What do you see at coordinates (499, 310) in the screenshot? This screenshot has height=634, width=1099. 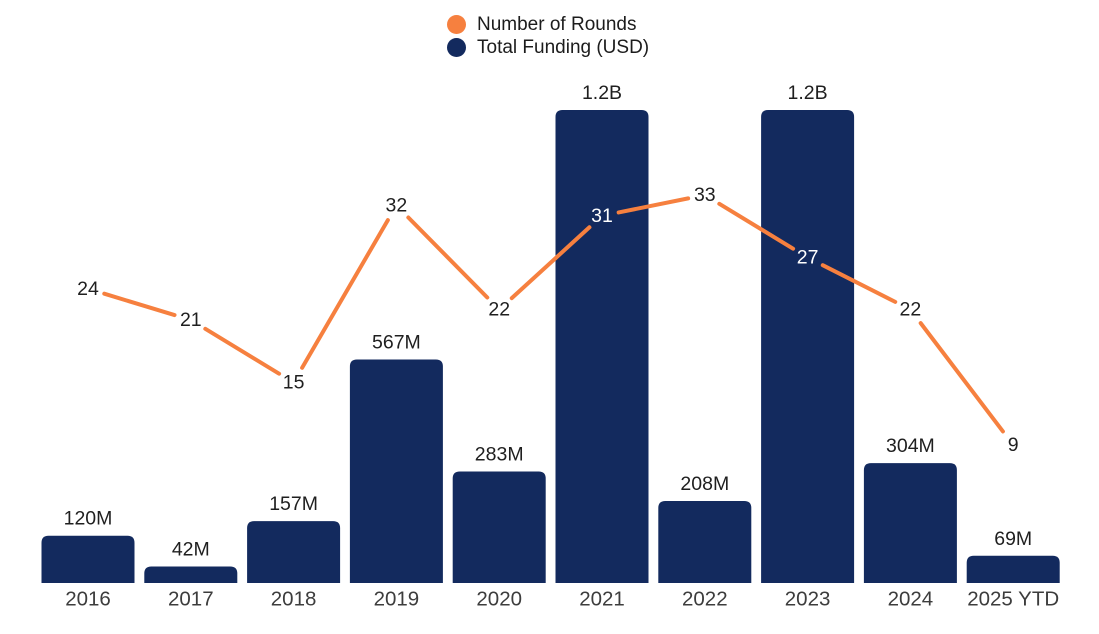 I see `line-value-label-2020: 22` at bounding box center [499, 310].